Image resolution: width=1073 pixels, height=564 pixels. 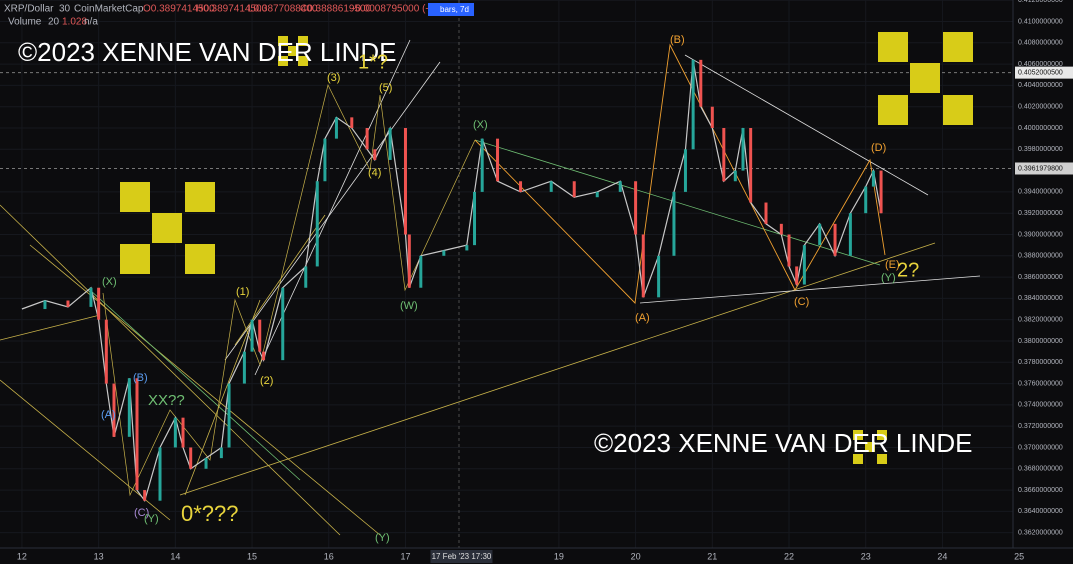 What do you see at coordinates (140, 378) in the screenshot?
I see `annotation: (B)` at bounding box center [140, 378].